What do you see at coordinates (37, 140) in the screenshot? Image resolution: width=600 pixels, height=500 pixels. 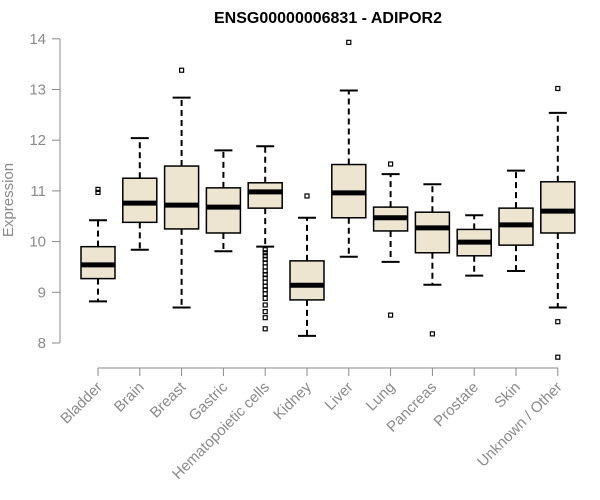 I see `y-tick-label: 12` at bounding box center [37, 140].